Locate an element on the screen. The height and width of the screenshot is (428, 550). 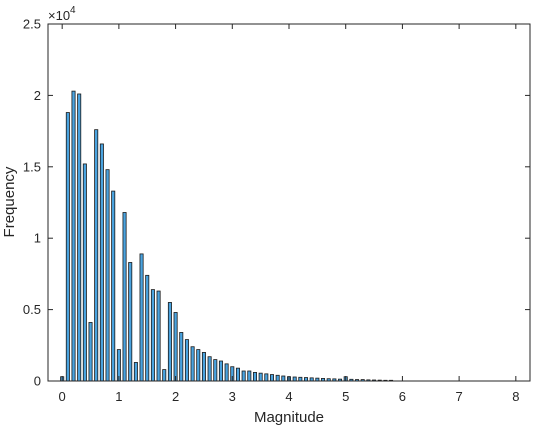
x-tick-label: 0 is located at coordinates (62, 396).